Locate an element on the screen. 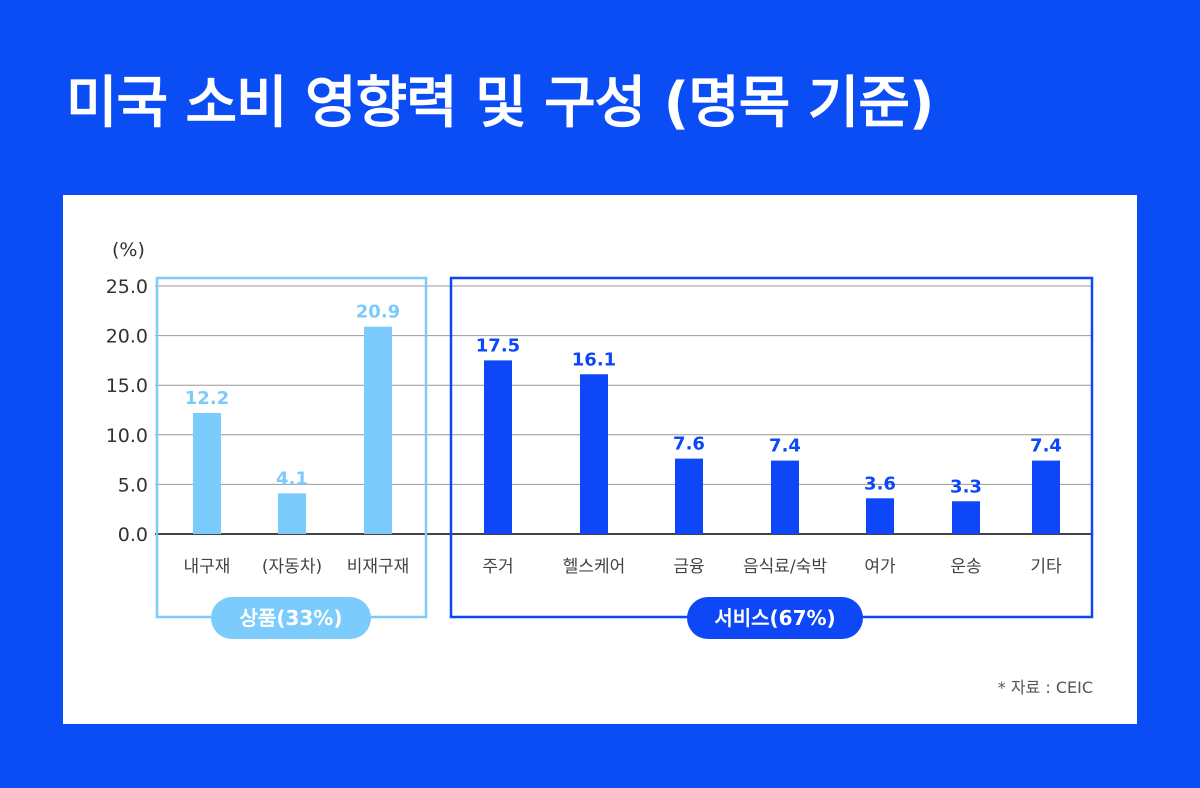  x-tick-label: 비재구재 is located at coordinates (378, 567).